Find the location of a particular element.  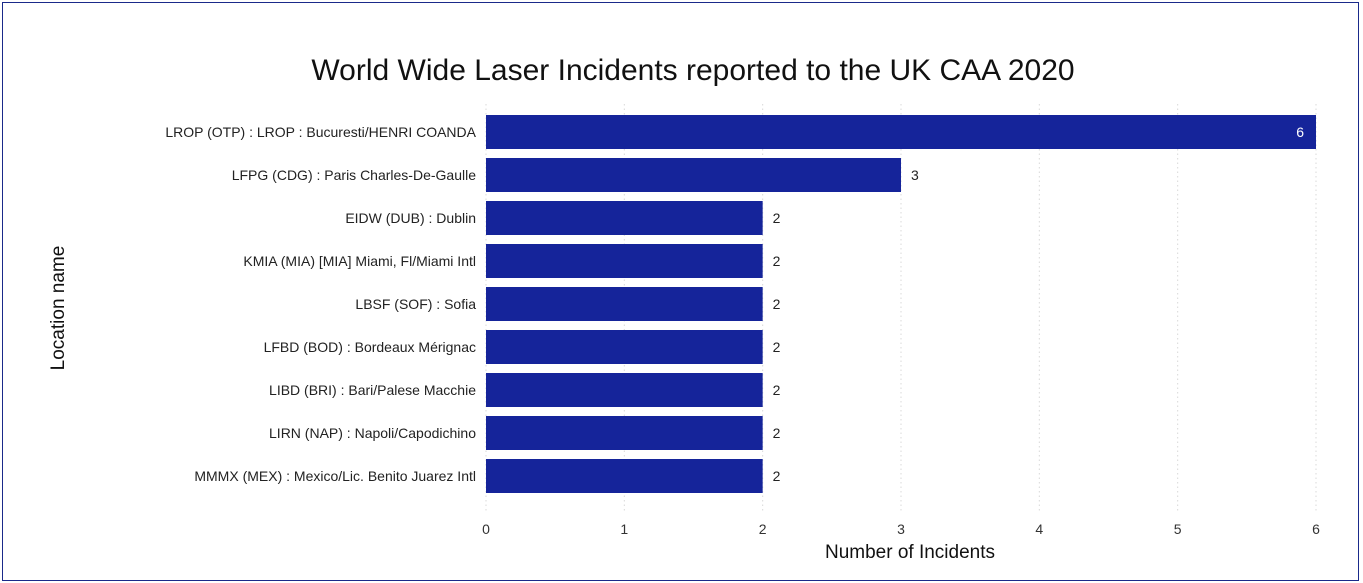

category-label: EIDW (DUB) : Dublin is located at coordinates (410, 218).